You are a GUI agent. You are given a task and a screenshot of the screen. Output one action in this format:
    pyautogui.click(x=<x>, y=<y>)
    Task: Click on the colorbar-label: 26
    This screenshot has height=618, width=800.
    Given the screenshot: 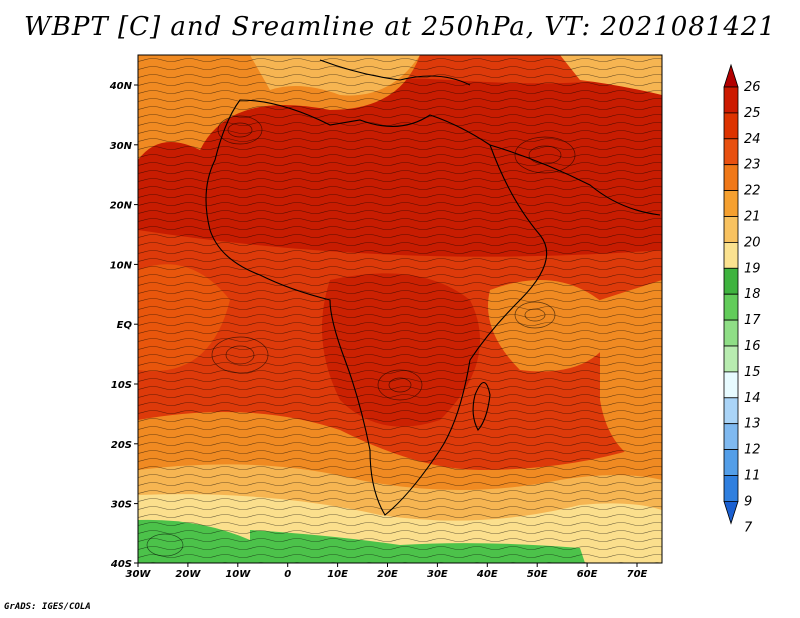 What is the action you would take?
    pyautogui.click(x=752, y=87)
    